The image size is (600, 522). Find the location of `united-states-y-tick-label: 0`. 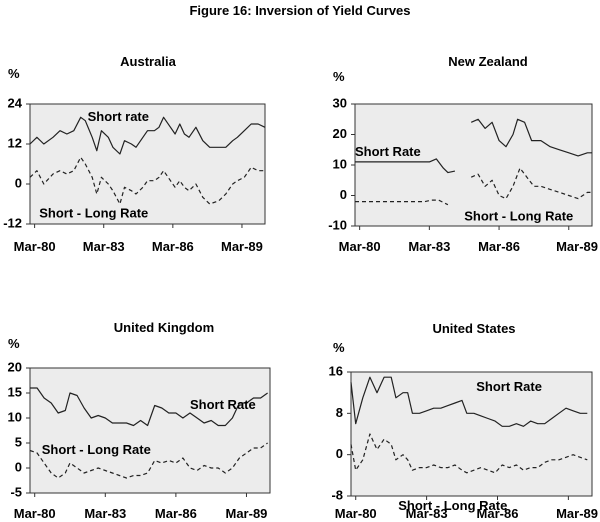

united-states-y-tick-label: 0 is located at coordinates (339, 453).